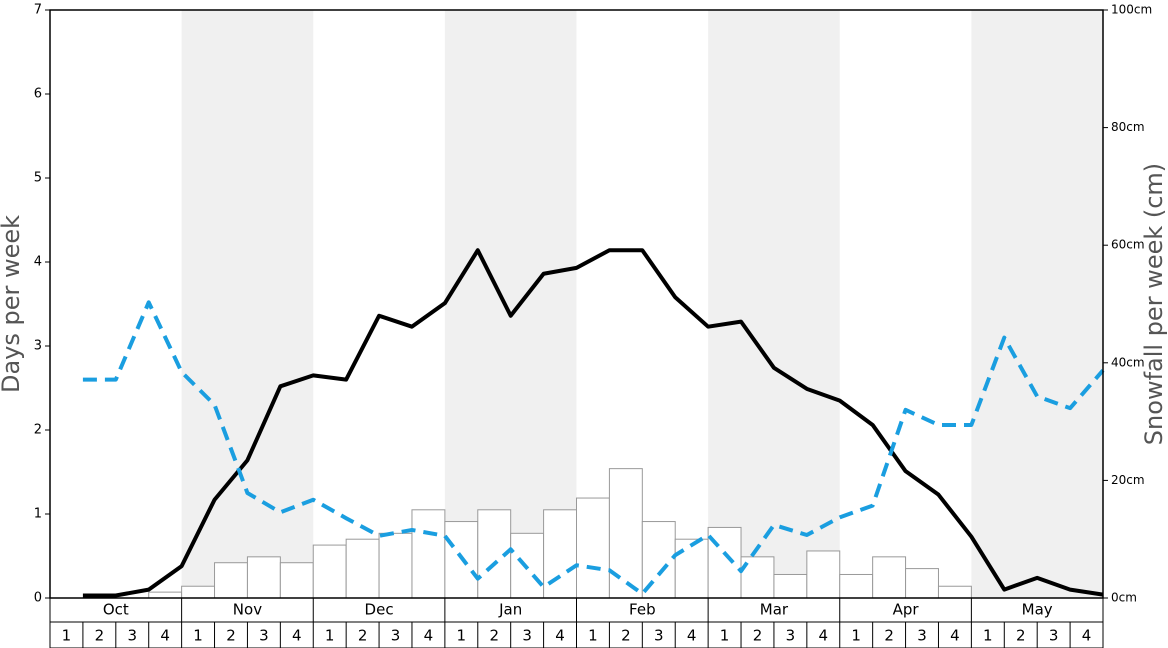  What do you see at coordinates (12, 304) in the screenshot?
I see `y-axis-label: Days per week` at bounding box center [12, 304].